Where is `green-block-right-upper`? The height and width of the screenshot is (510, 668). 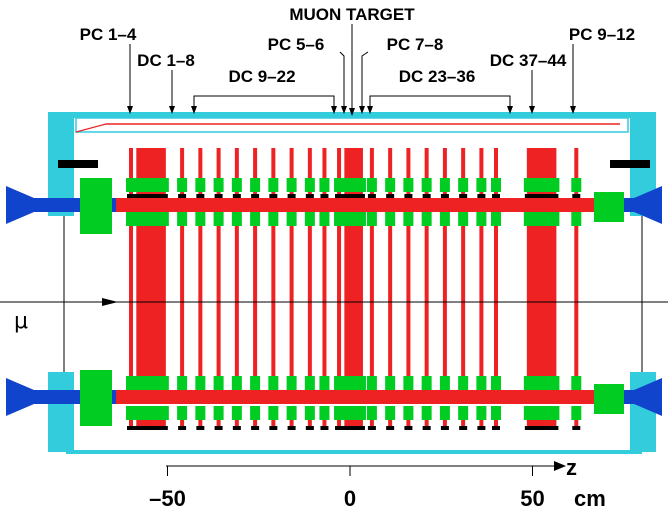
green-block-right-upper is located at coordinates (609, 207).